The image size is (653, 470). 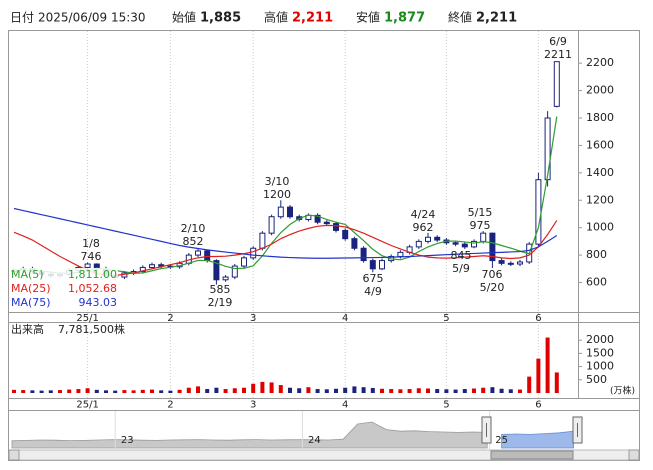 What do you see at coordinates (532, 455) in the screenshot?
I see `scrollbar-thumb` at bounding box center [532, 455].